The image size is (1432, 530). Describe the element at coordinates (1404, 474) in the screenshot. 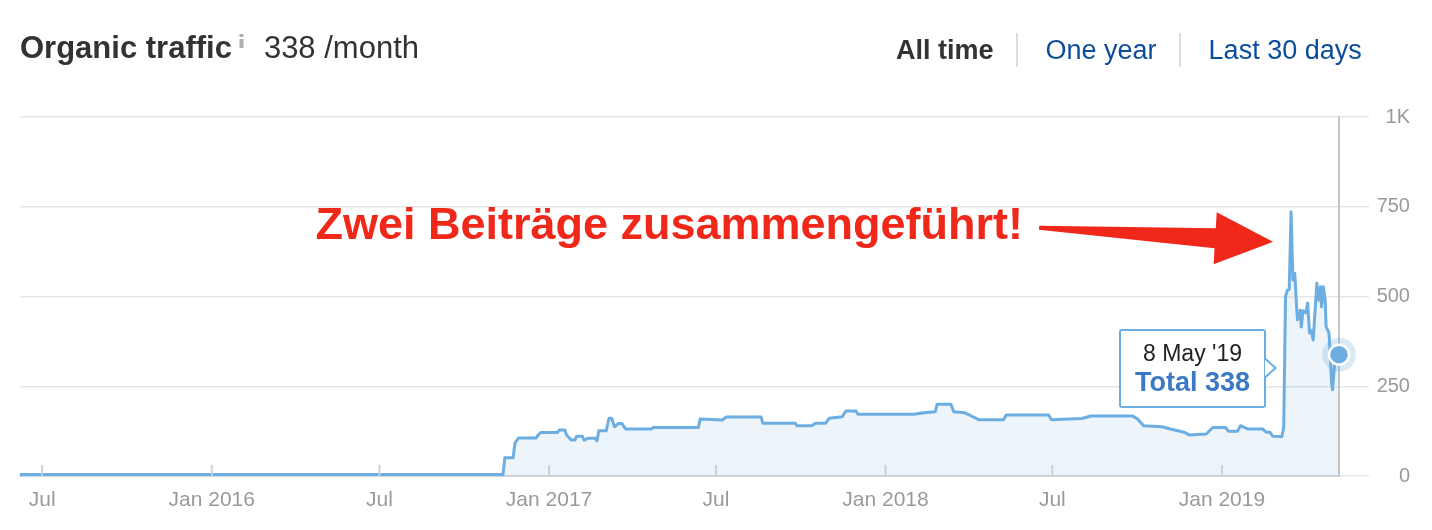

I see `y-tick-label: 0` at that location.